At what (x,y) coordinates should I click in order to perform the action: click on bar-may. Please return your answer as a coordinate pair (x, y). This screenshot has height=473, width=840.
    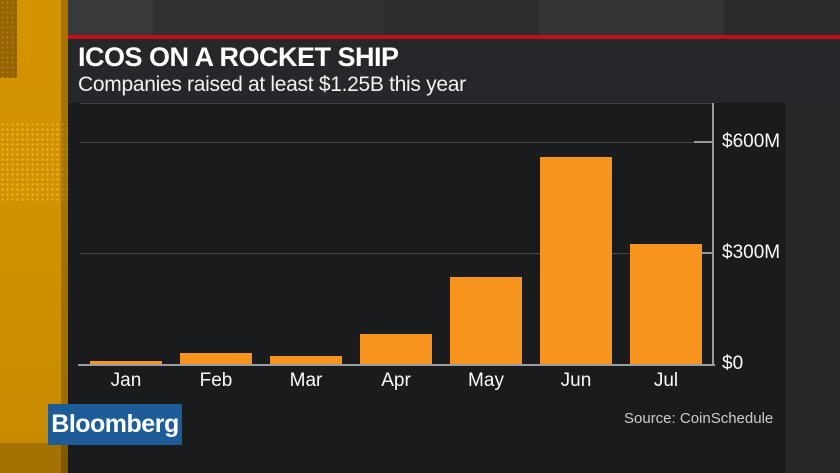
    Looking at the image, I should click on (486, 320).